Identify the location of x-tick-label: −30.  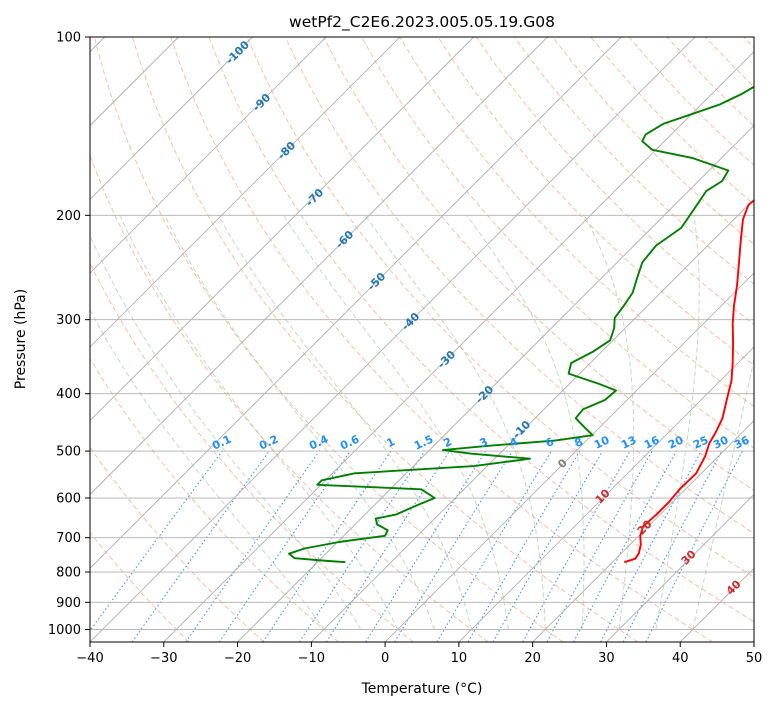
(163, 658).